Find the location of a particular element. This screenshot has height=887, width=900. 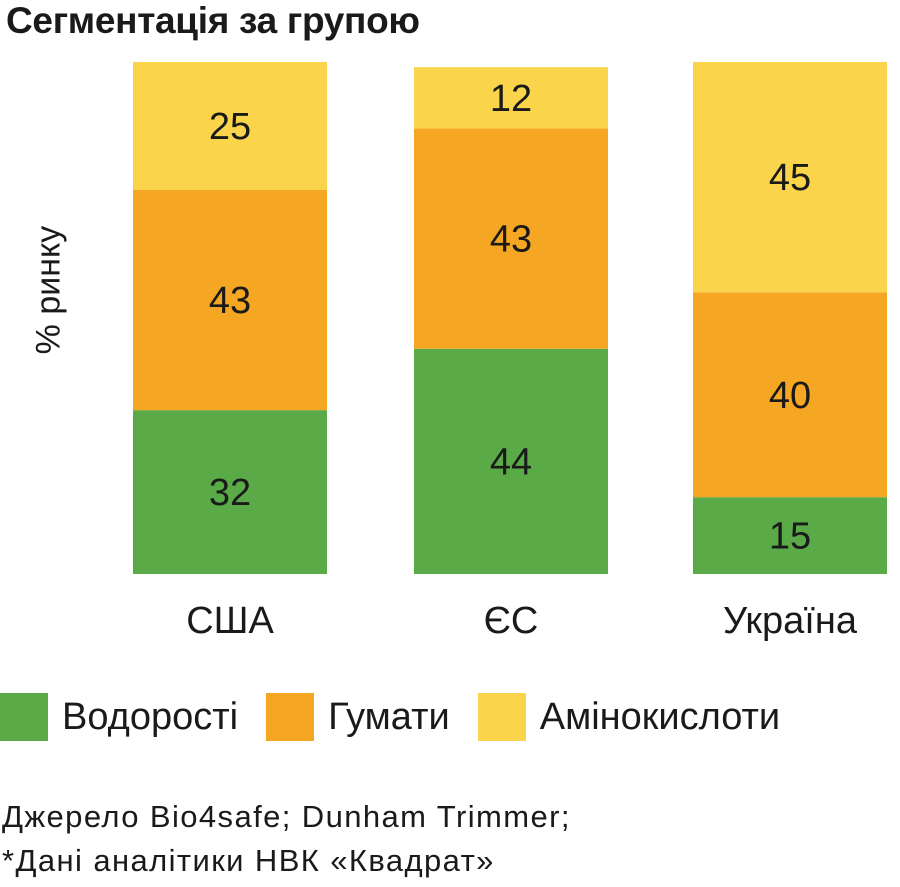

data-label-usa-seaweed: 32 is located at coordinates (230, 493).